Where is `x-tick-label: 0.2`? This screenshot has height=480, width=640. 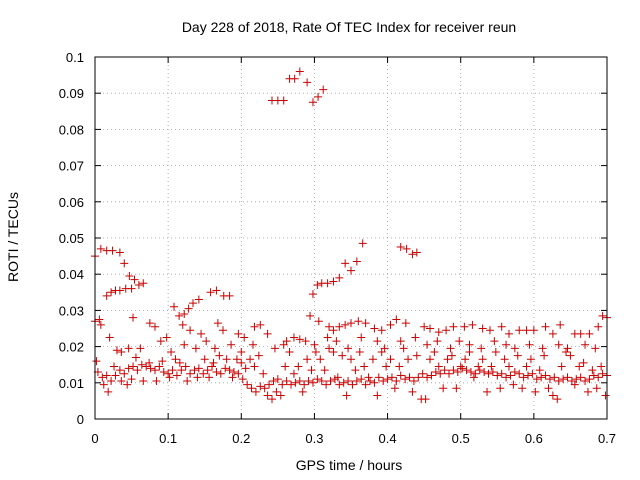 x-tick-label: 0.2 is located at coordinates (241, 438).